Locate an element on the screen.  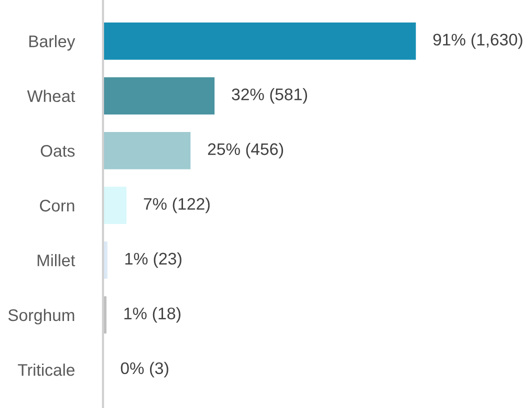
y-tick-label: Wheat is located at coordinates (51, 96).